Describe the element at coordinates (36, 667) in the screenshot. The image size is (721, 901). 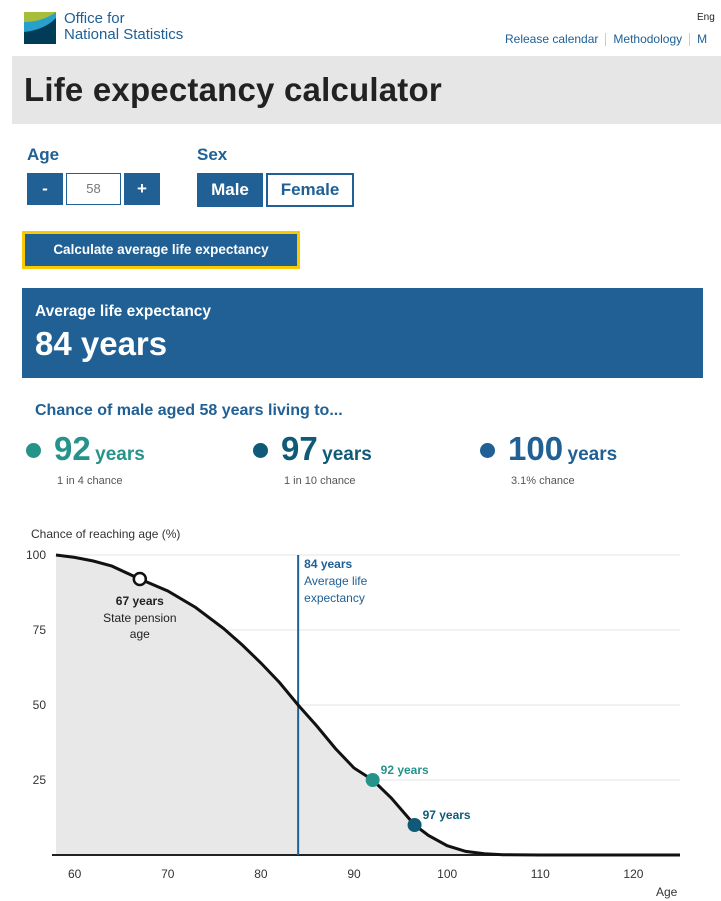
I see `y-tick-labels: 25 50 75 100` at that location.